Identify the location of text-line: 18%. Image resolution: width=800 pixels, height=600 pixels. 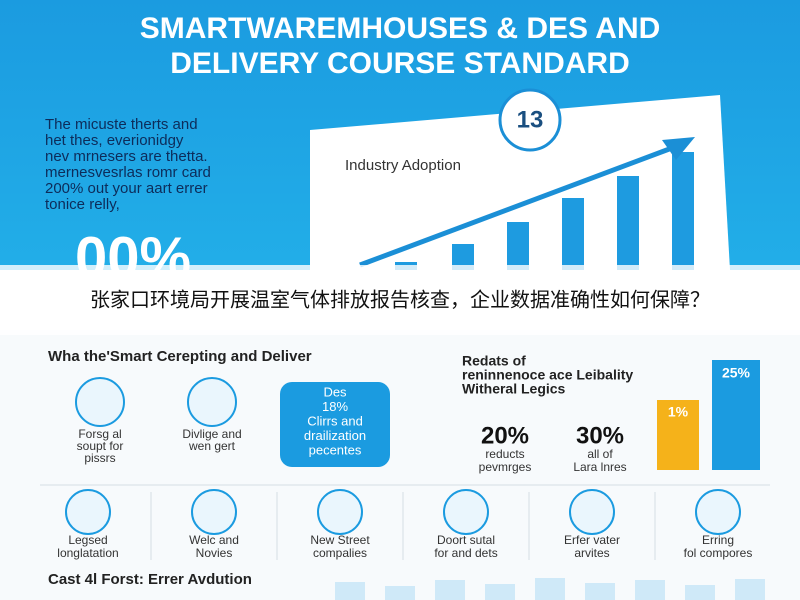
(335, 406).